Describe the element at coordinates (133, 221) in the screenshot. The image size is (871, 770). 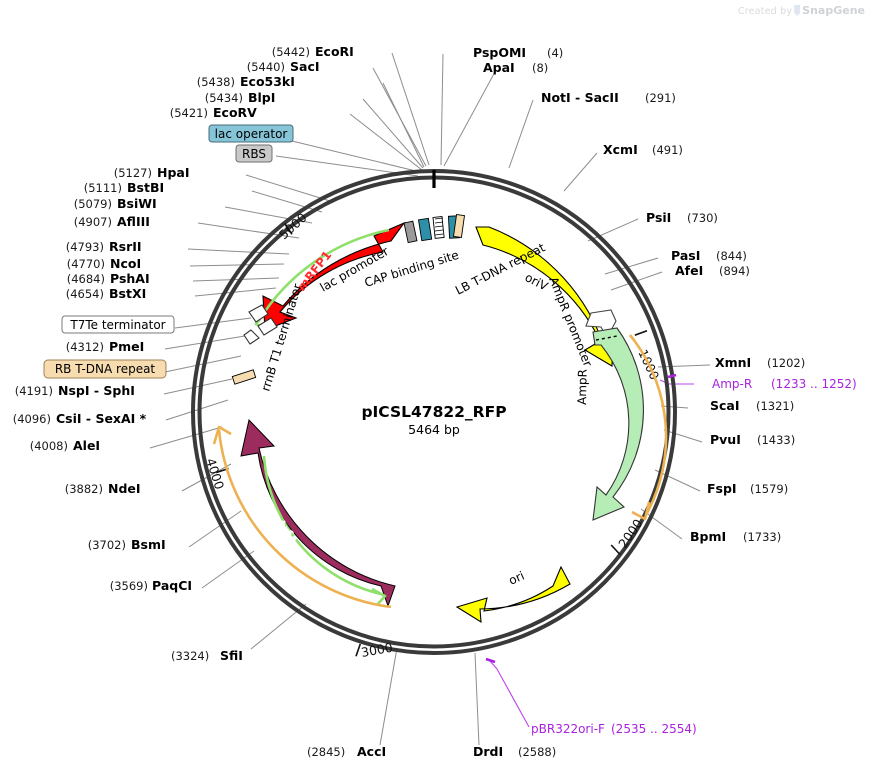
I see `enzyme-name: AflIII` at that location.